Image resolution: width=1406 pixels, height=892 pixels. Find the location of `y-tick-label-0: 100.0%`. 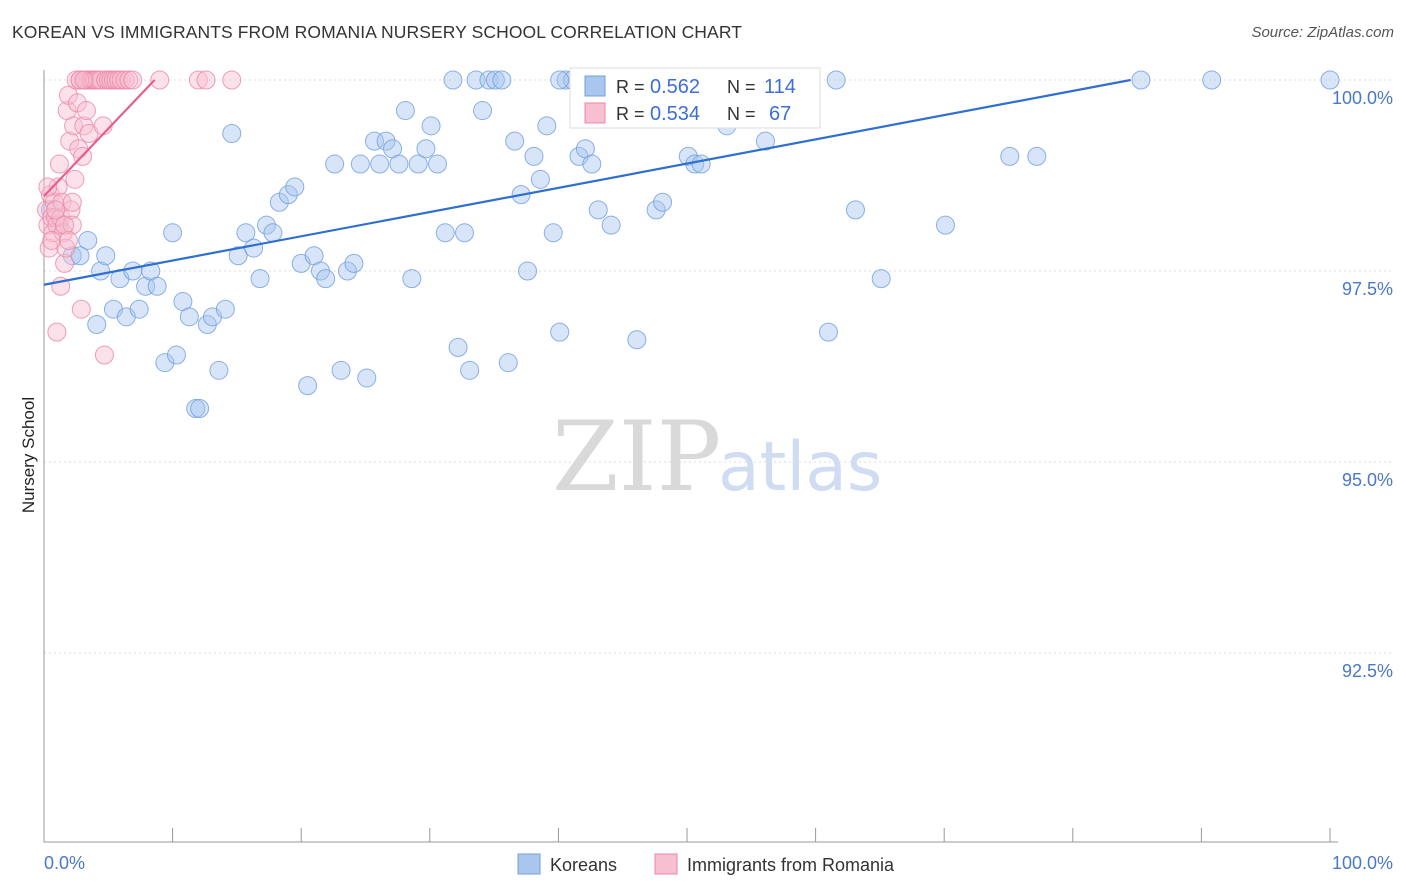

y-tick-label-0: 100.0% is located at coordinates (1362, 98).